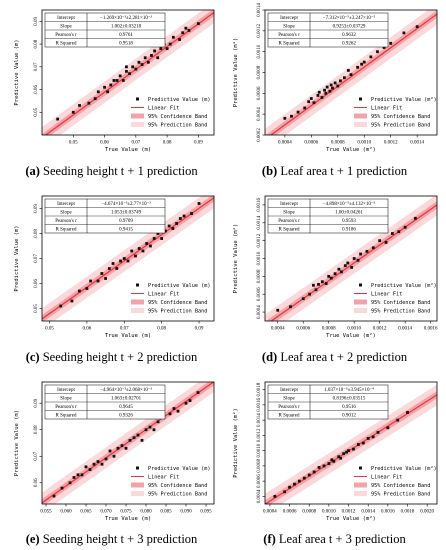 The image size is (446, 550). Describe the element at coordinates (349, 512) in the screenshot. I see `x-tick-label: 0.0012` at that location.